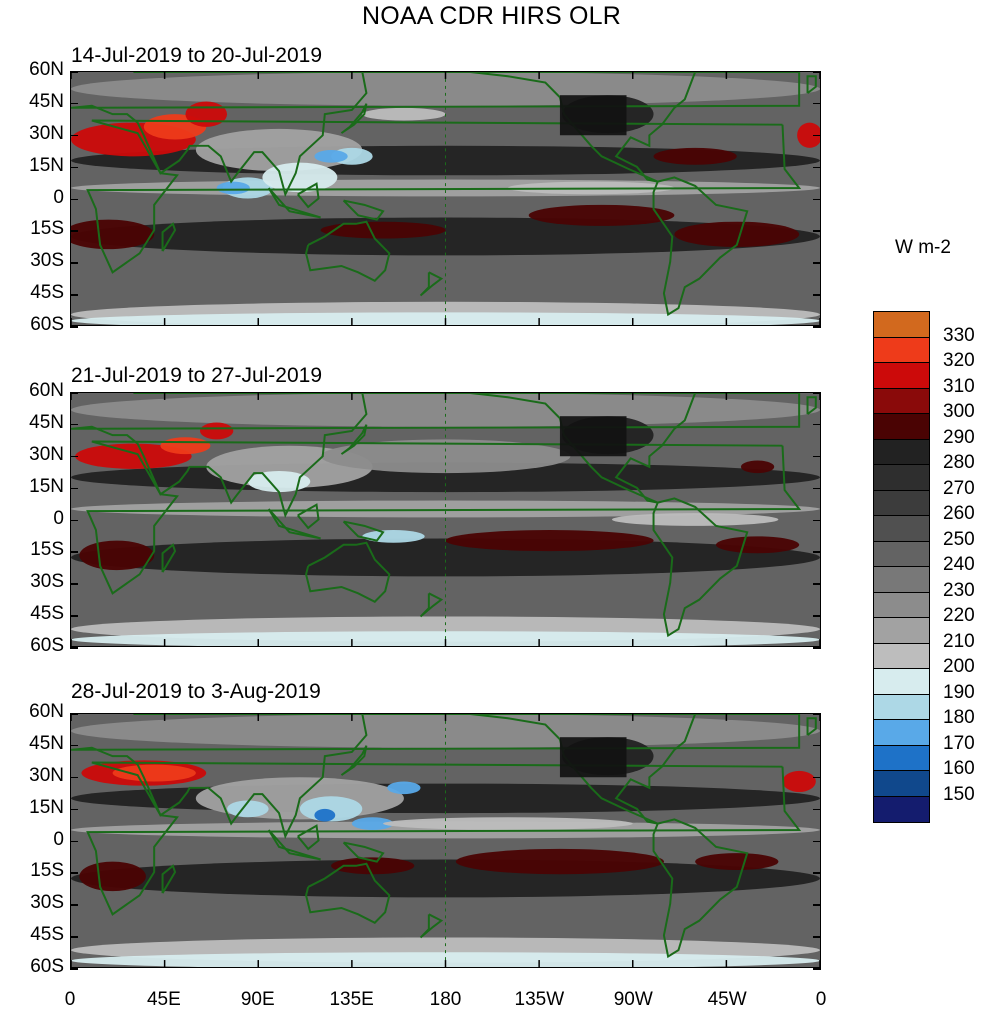 The image size is (983, 1013). Describe the element at coordinates (196, 375) in the screenshot. I see `panel-2-label: 21-Jul-2019 to 27-Jul-2019` at that location.